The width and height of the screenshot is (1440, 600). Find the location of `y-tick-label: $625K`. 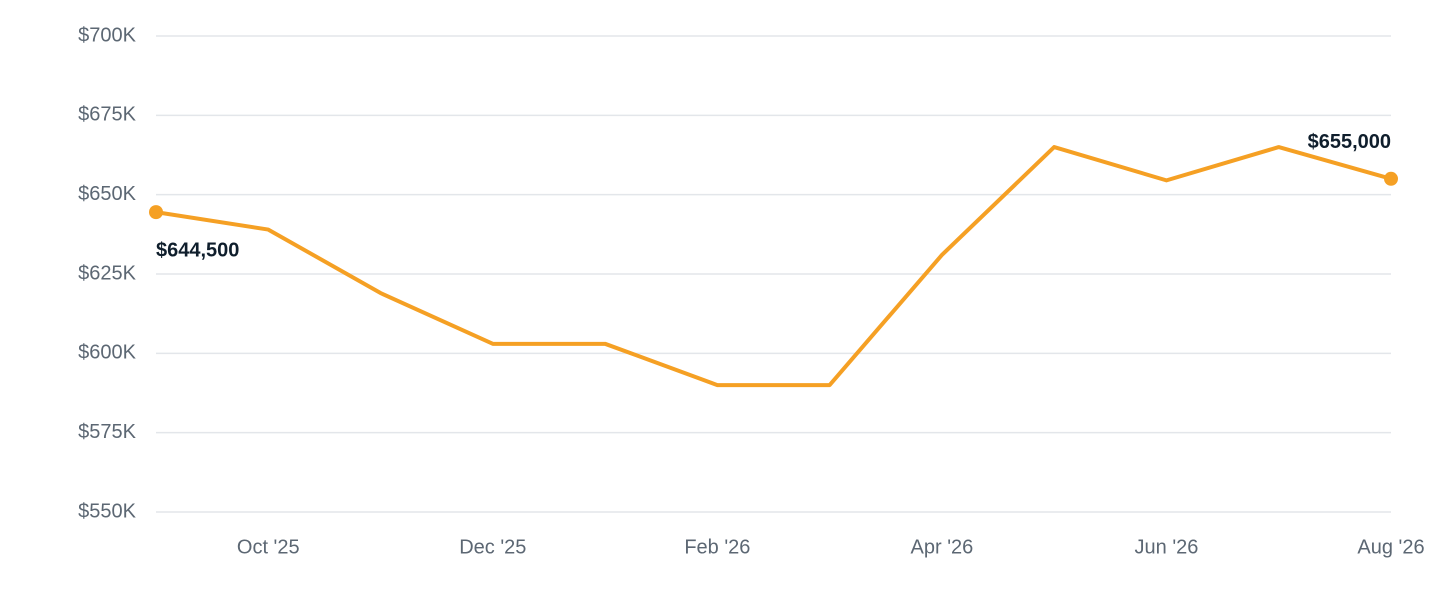

y-tick-label: $625K is located at coordinates (107, 273).